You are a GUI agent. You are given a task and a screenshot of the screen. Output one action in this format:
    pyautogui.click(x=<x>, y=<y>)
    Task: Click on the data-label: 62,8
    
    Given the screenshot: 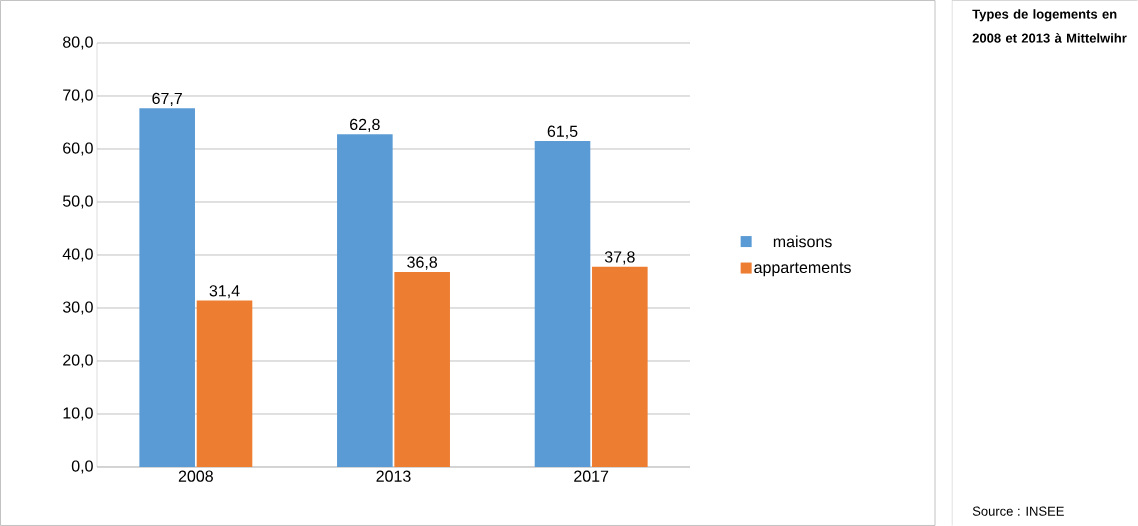 What is the action you would take?
    pyautogui.click(x=365, y=125)
    